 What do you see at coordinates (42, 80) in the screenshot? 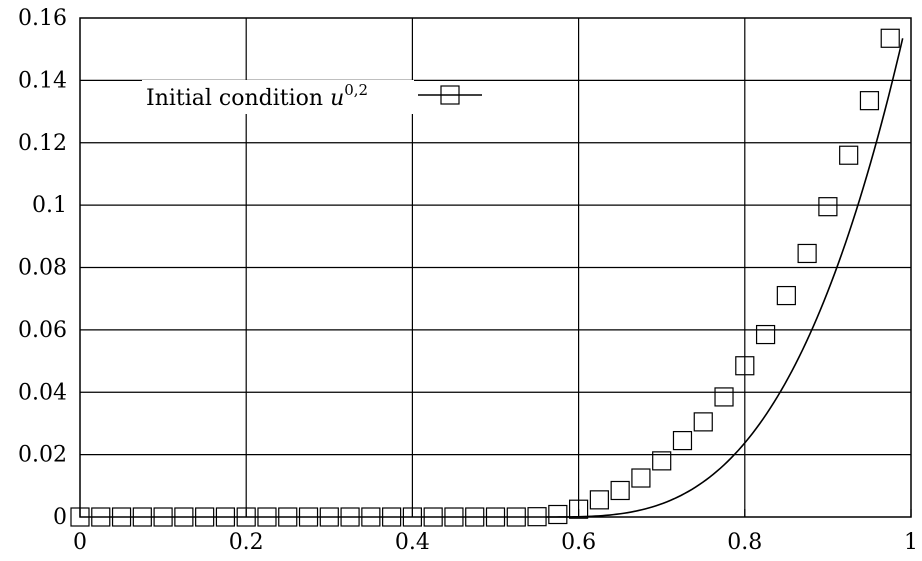
I see `y-tick-label: 0.14` at bounding box center [42, 80].